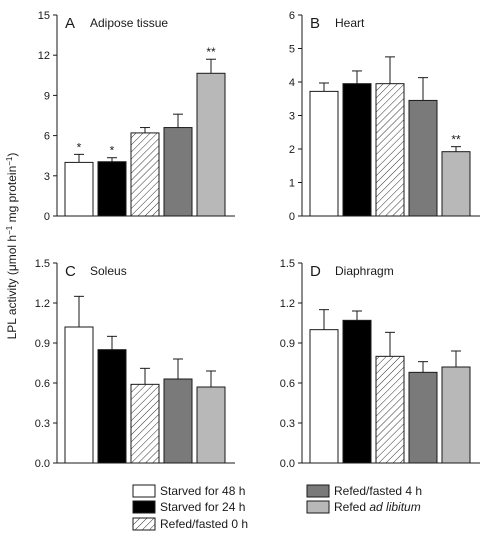 This screenshot has height=538, width=500. What do you see at coordinates (364, 271) in the screenshot?
I see `panel-title: Diaphragm` at bounding box center [364, 271].